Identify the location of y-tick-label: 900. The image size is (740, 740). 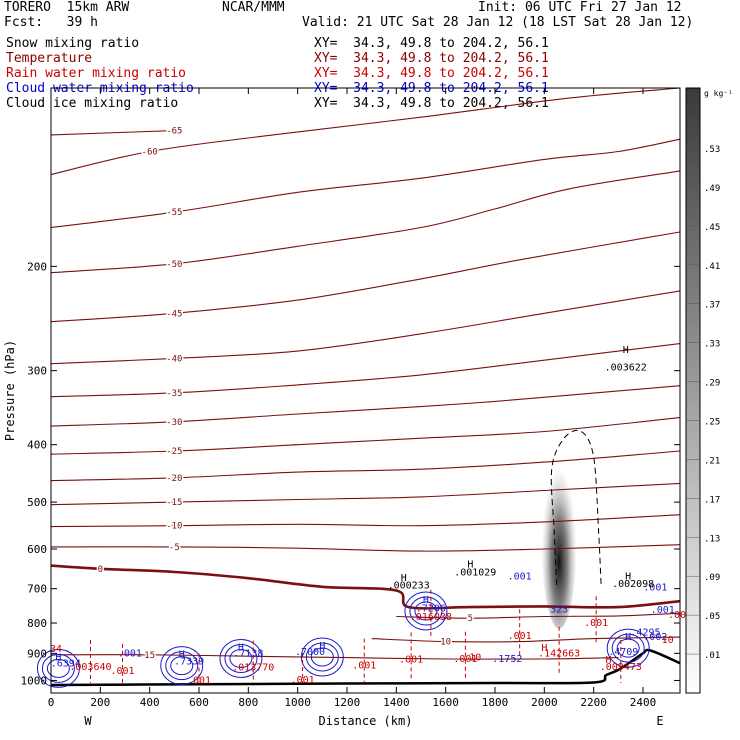
(37, 653).